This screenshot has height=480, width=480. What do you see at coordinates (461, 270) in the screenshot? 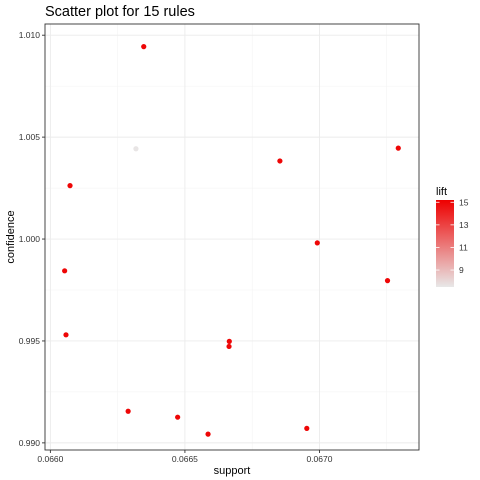
I see `legend-tick-label: 9` at bounding box center [461, 270].